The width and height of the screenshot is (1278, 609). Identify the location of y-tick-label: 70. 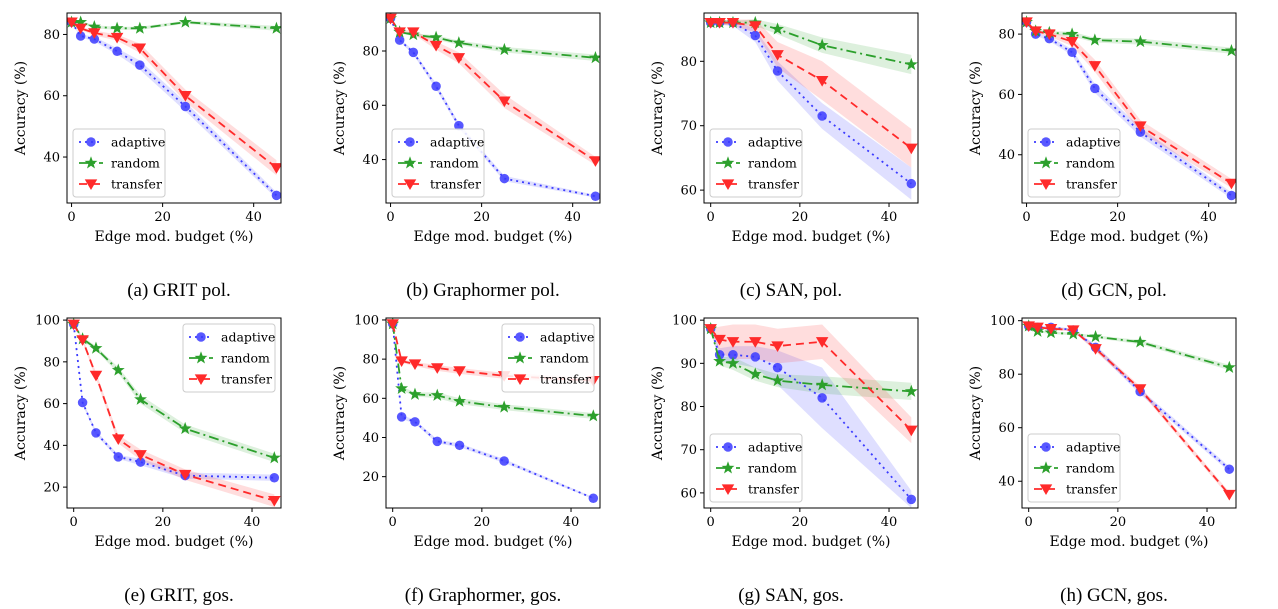
(688, 126).